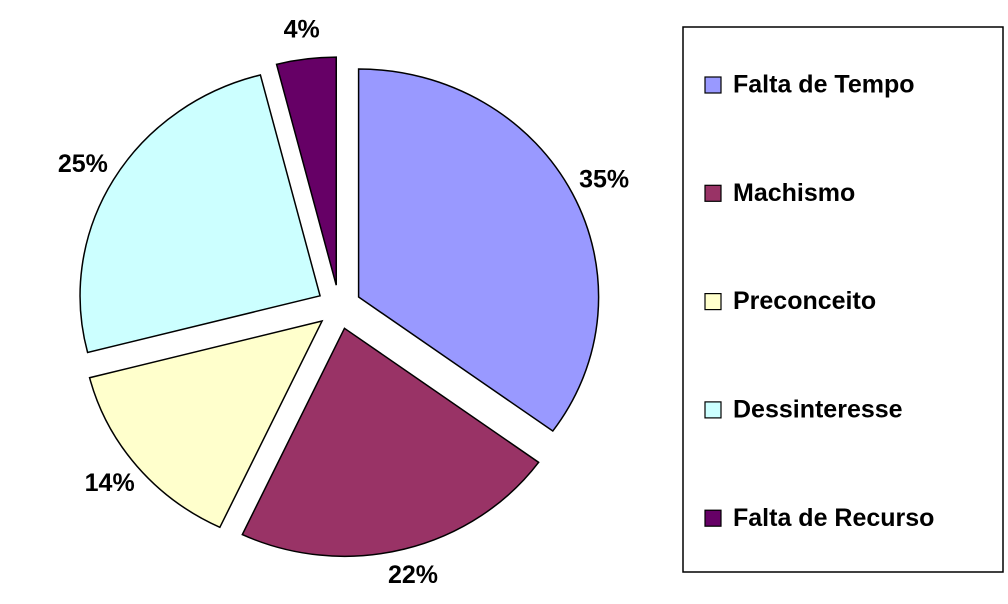  Describe the element at coordinates (833, 518) in the screenshot. I see `legend-label: Falta de Recurso` at that location.